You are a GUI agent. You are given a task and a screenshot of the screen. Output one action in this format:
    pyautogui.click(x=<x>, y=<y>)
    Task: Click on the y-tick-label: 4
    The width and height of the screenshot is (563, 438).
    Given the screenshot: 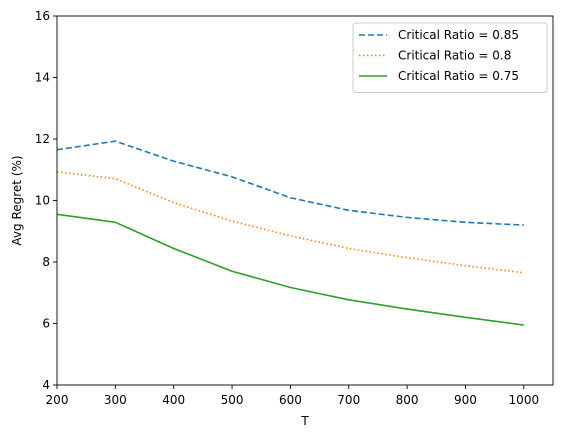 What is the action you would take?
    pyautogui.click(x=46, y=385)
    